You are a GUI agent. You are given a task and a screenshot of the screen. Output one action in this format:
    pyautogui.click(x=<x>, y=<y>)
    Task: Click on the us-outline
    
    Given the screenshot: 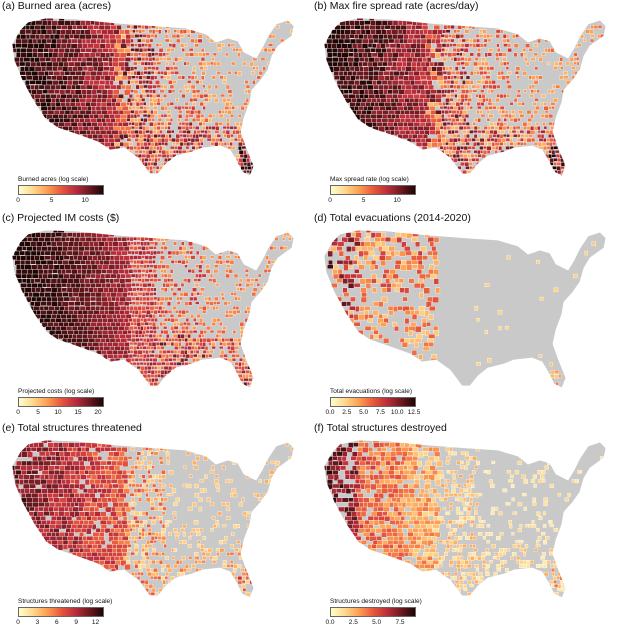 What is the action you would take?
    pyautogui.click(x=153, y=519)
    